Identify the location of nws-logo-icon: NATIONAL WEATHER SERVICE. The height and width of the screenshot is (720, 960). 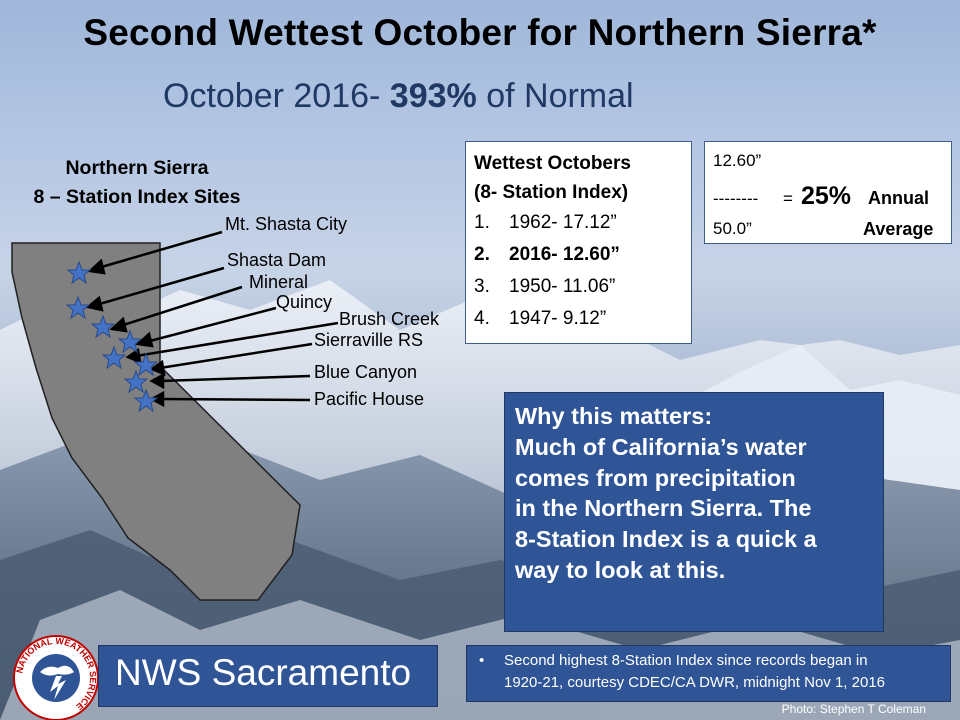
(56, 677).